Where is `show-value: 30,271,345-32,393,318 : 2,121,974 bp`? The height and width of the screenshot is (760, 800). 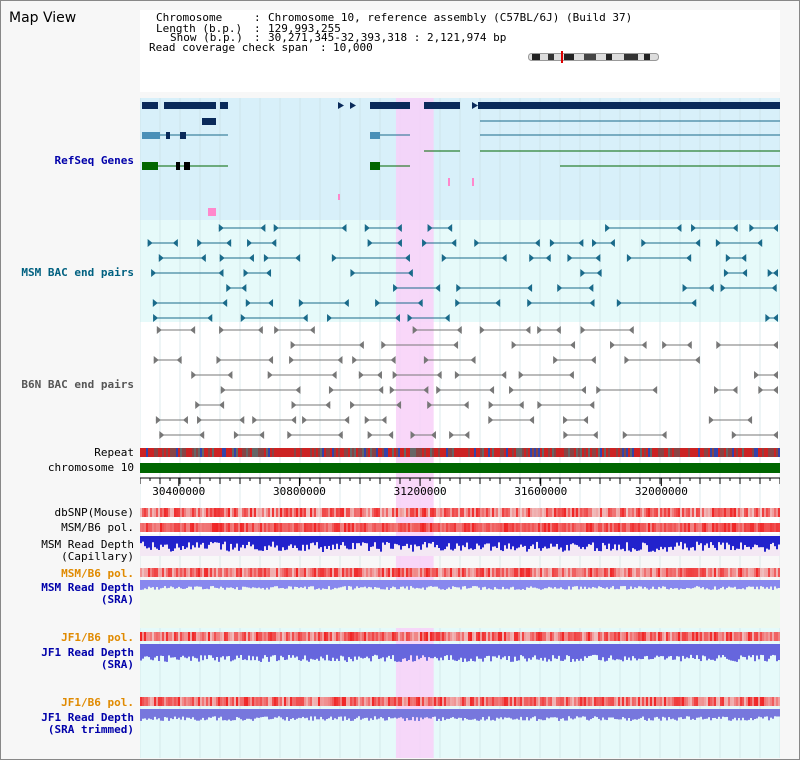
show-value: 30,271,345-32,393,318 : 2,121,974 bp is located at coordinates (387, 37).